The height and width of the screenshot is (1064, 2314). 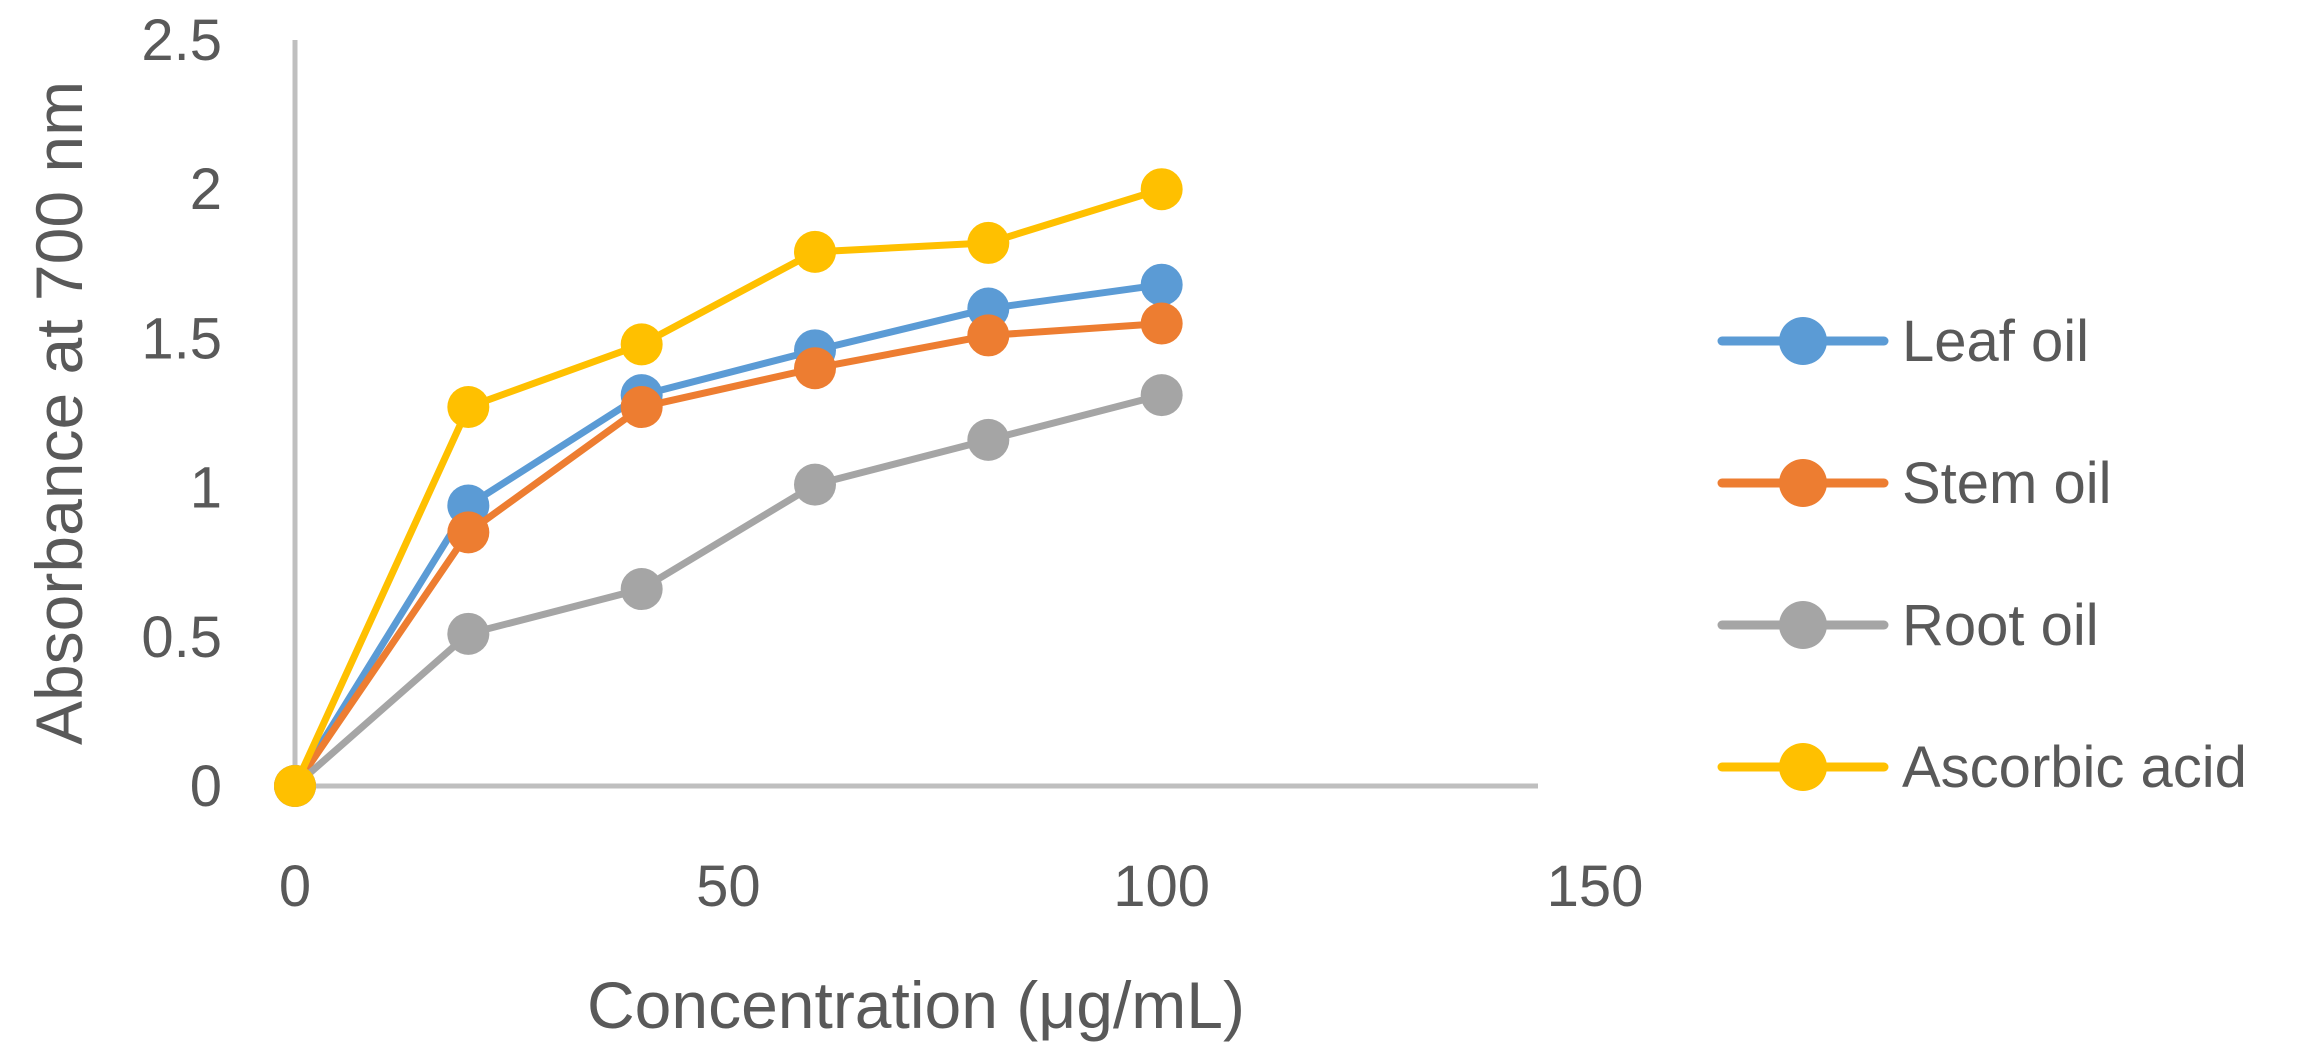 What do you see at coordinates (181, 413) in the screenshot?
I see `y-tick-labels: 0 0.5 1 1.5 2 2.5` at bounding box center [181, 413].